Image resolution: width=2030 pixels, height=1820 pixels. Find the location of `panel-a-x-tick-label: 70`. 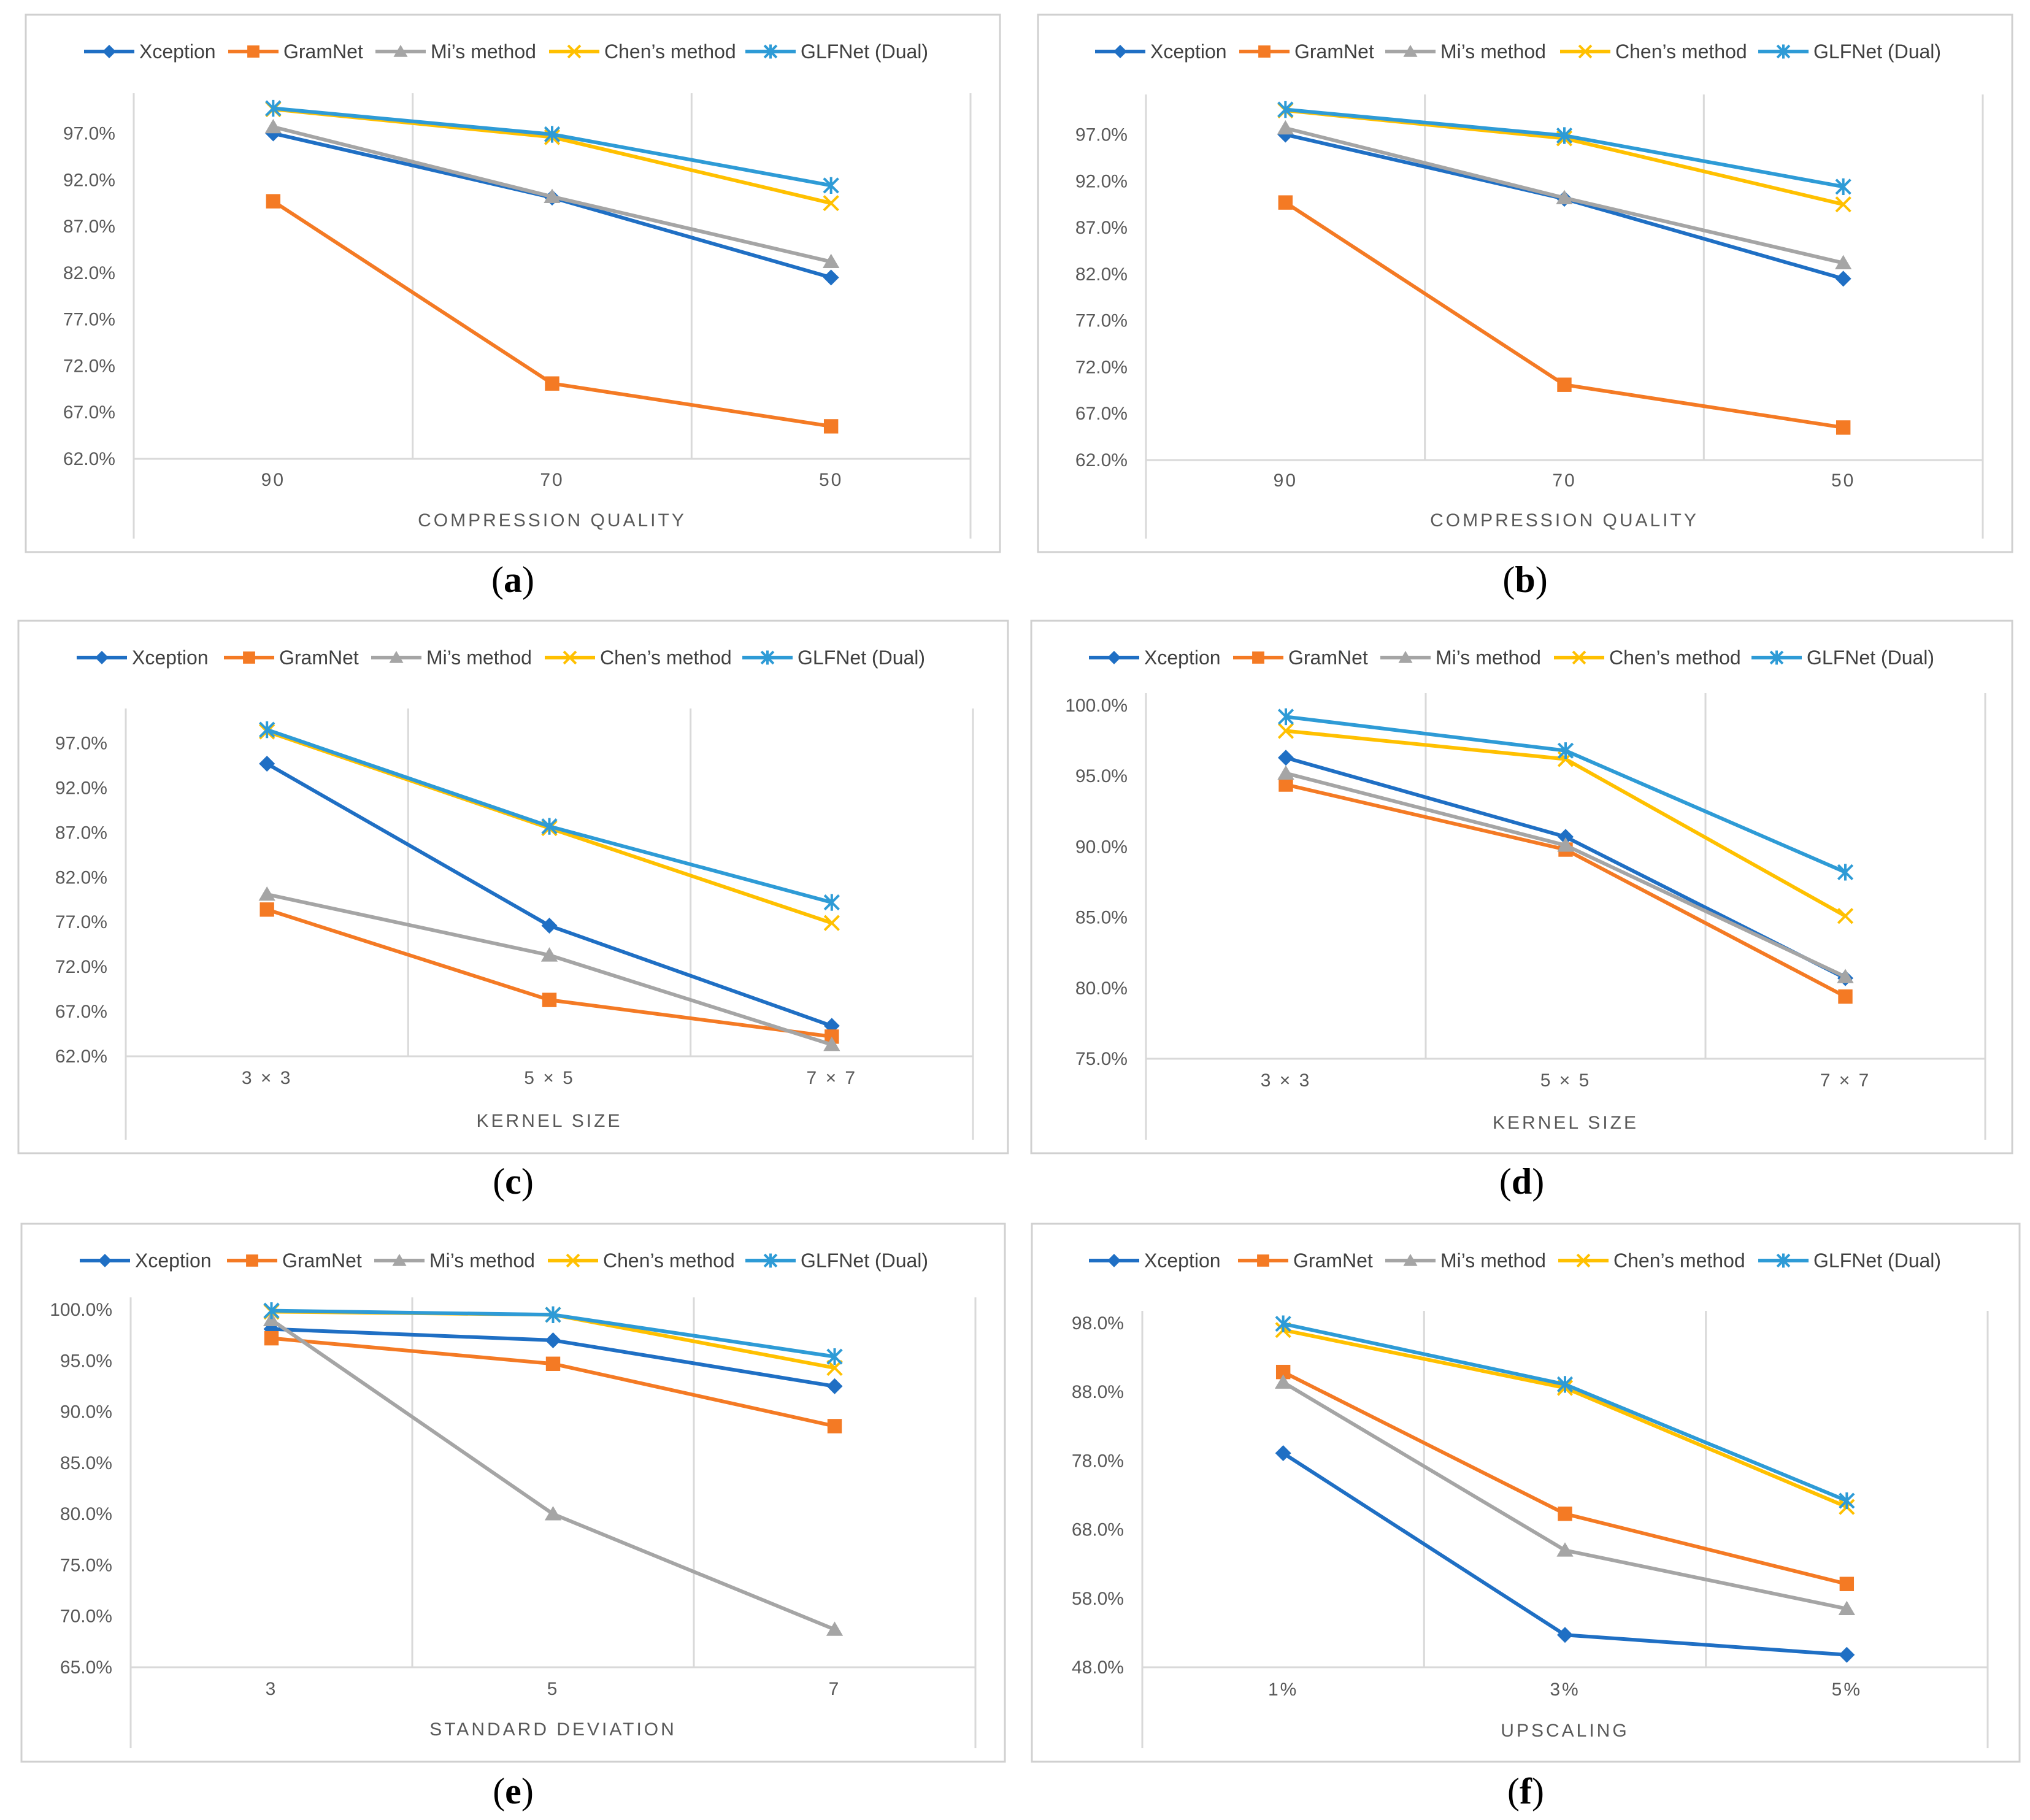

panel-a-x-tick-label: 70 is located at coordinates (552, 480).